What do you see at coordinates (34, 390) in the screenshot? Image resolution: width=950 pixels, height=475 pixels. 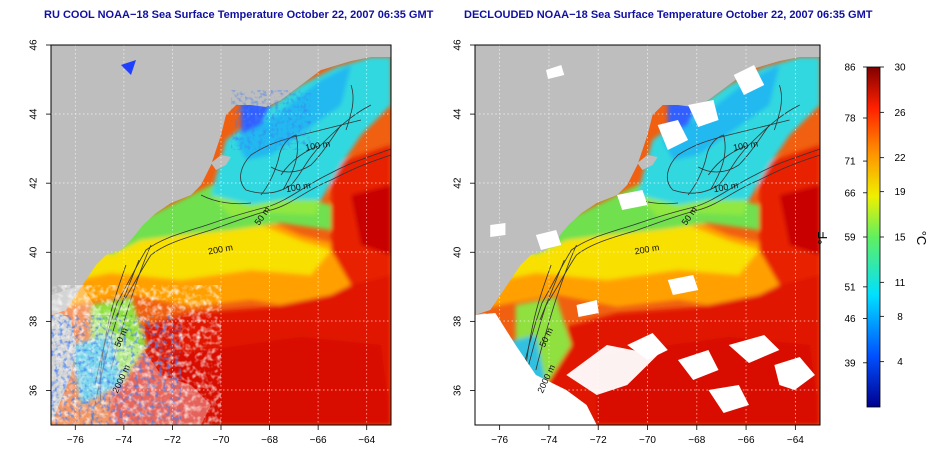 I see `left-y-tick-label: 36` at bounding box center [34, 390].